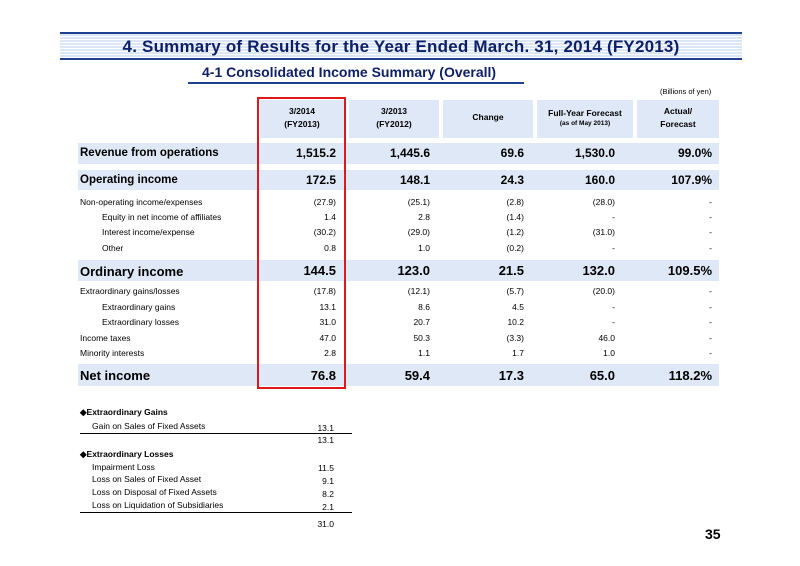 The height and width of the screenshot is (566, 800). I want to click on row-label-net-income: Net income, so click(115, 375).